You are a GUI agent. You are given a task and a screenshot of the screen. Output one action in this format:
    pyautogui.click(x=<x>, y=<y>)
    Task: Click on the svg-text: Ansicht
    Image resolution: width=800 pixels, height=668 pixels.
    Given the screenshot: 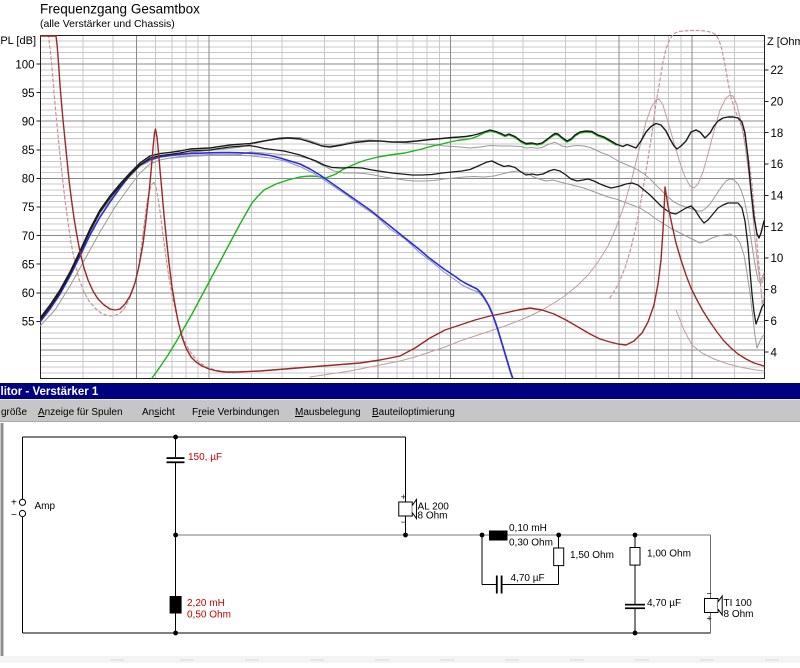 What is the action you would take?
    pyautogui.click(x=158, y=412)
    